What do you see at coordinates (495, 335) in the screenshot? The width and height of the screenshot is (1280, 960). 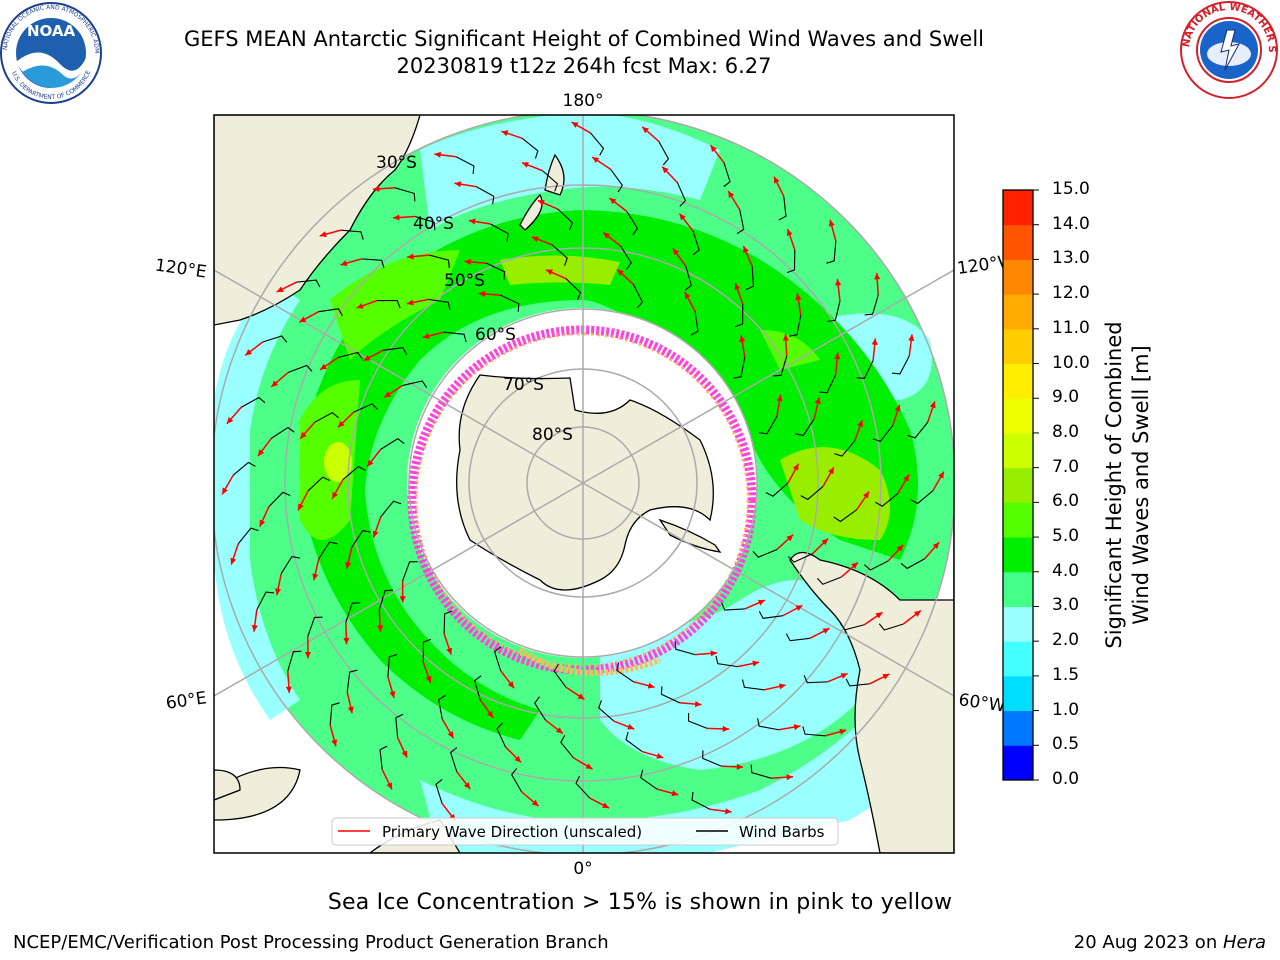 I see `lat-label-60s: 60°S` at bounding box center [495, 335].